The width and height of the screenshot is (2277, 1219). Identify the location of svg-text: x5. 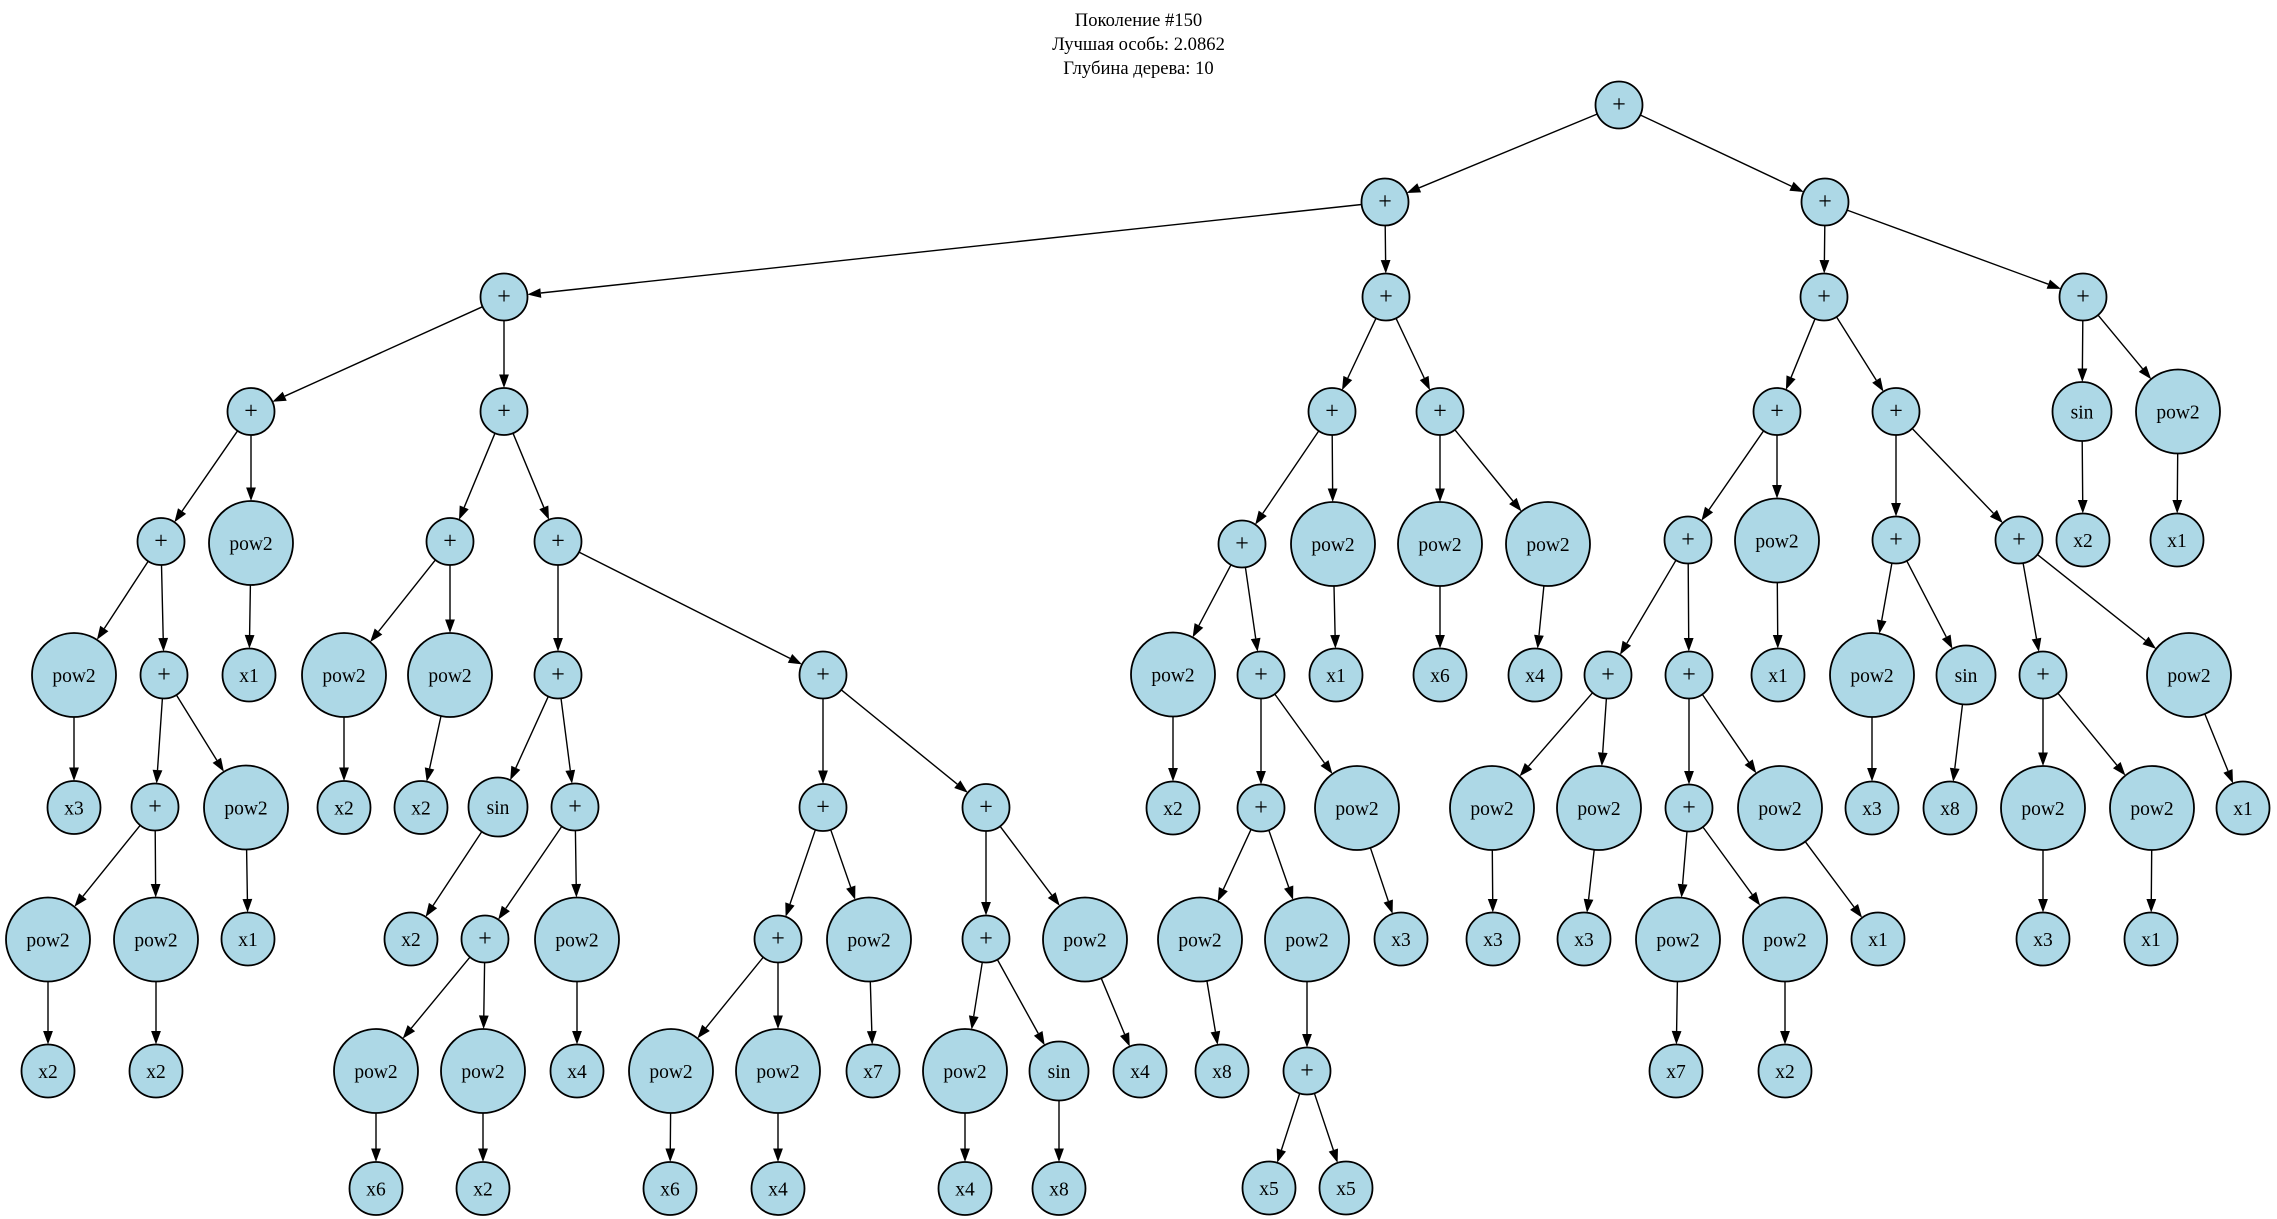
(1269, 1189).